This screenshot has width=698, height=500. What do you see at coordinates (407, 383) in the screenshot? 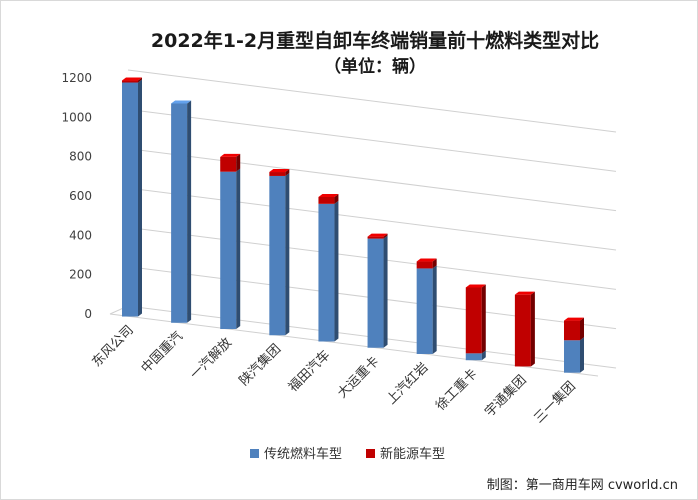
I see `category-label: 上汽红岩` at bounding box center [407, 383].